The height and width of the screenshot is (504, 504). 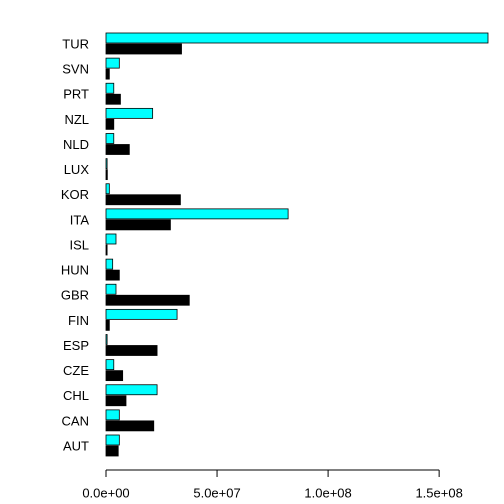 I want to click on bar-esp-dark, so click(x=131, y=350).